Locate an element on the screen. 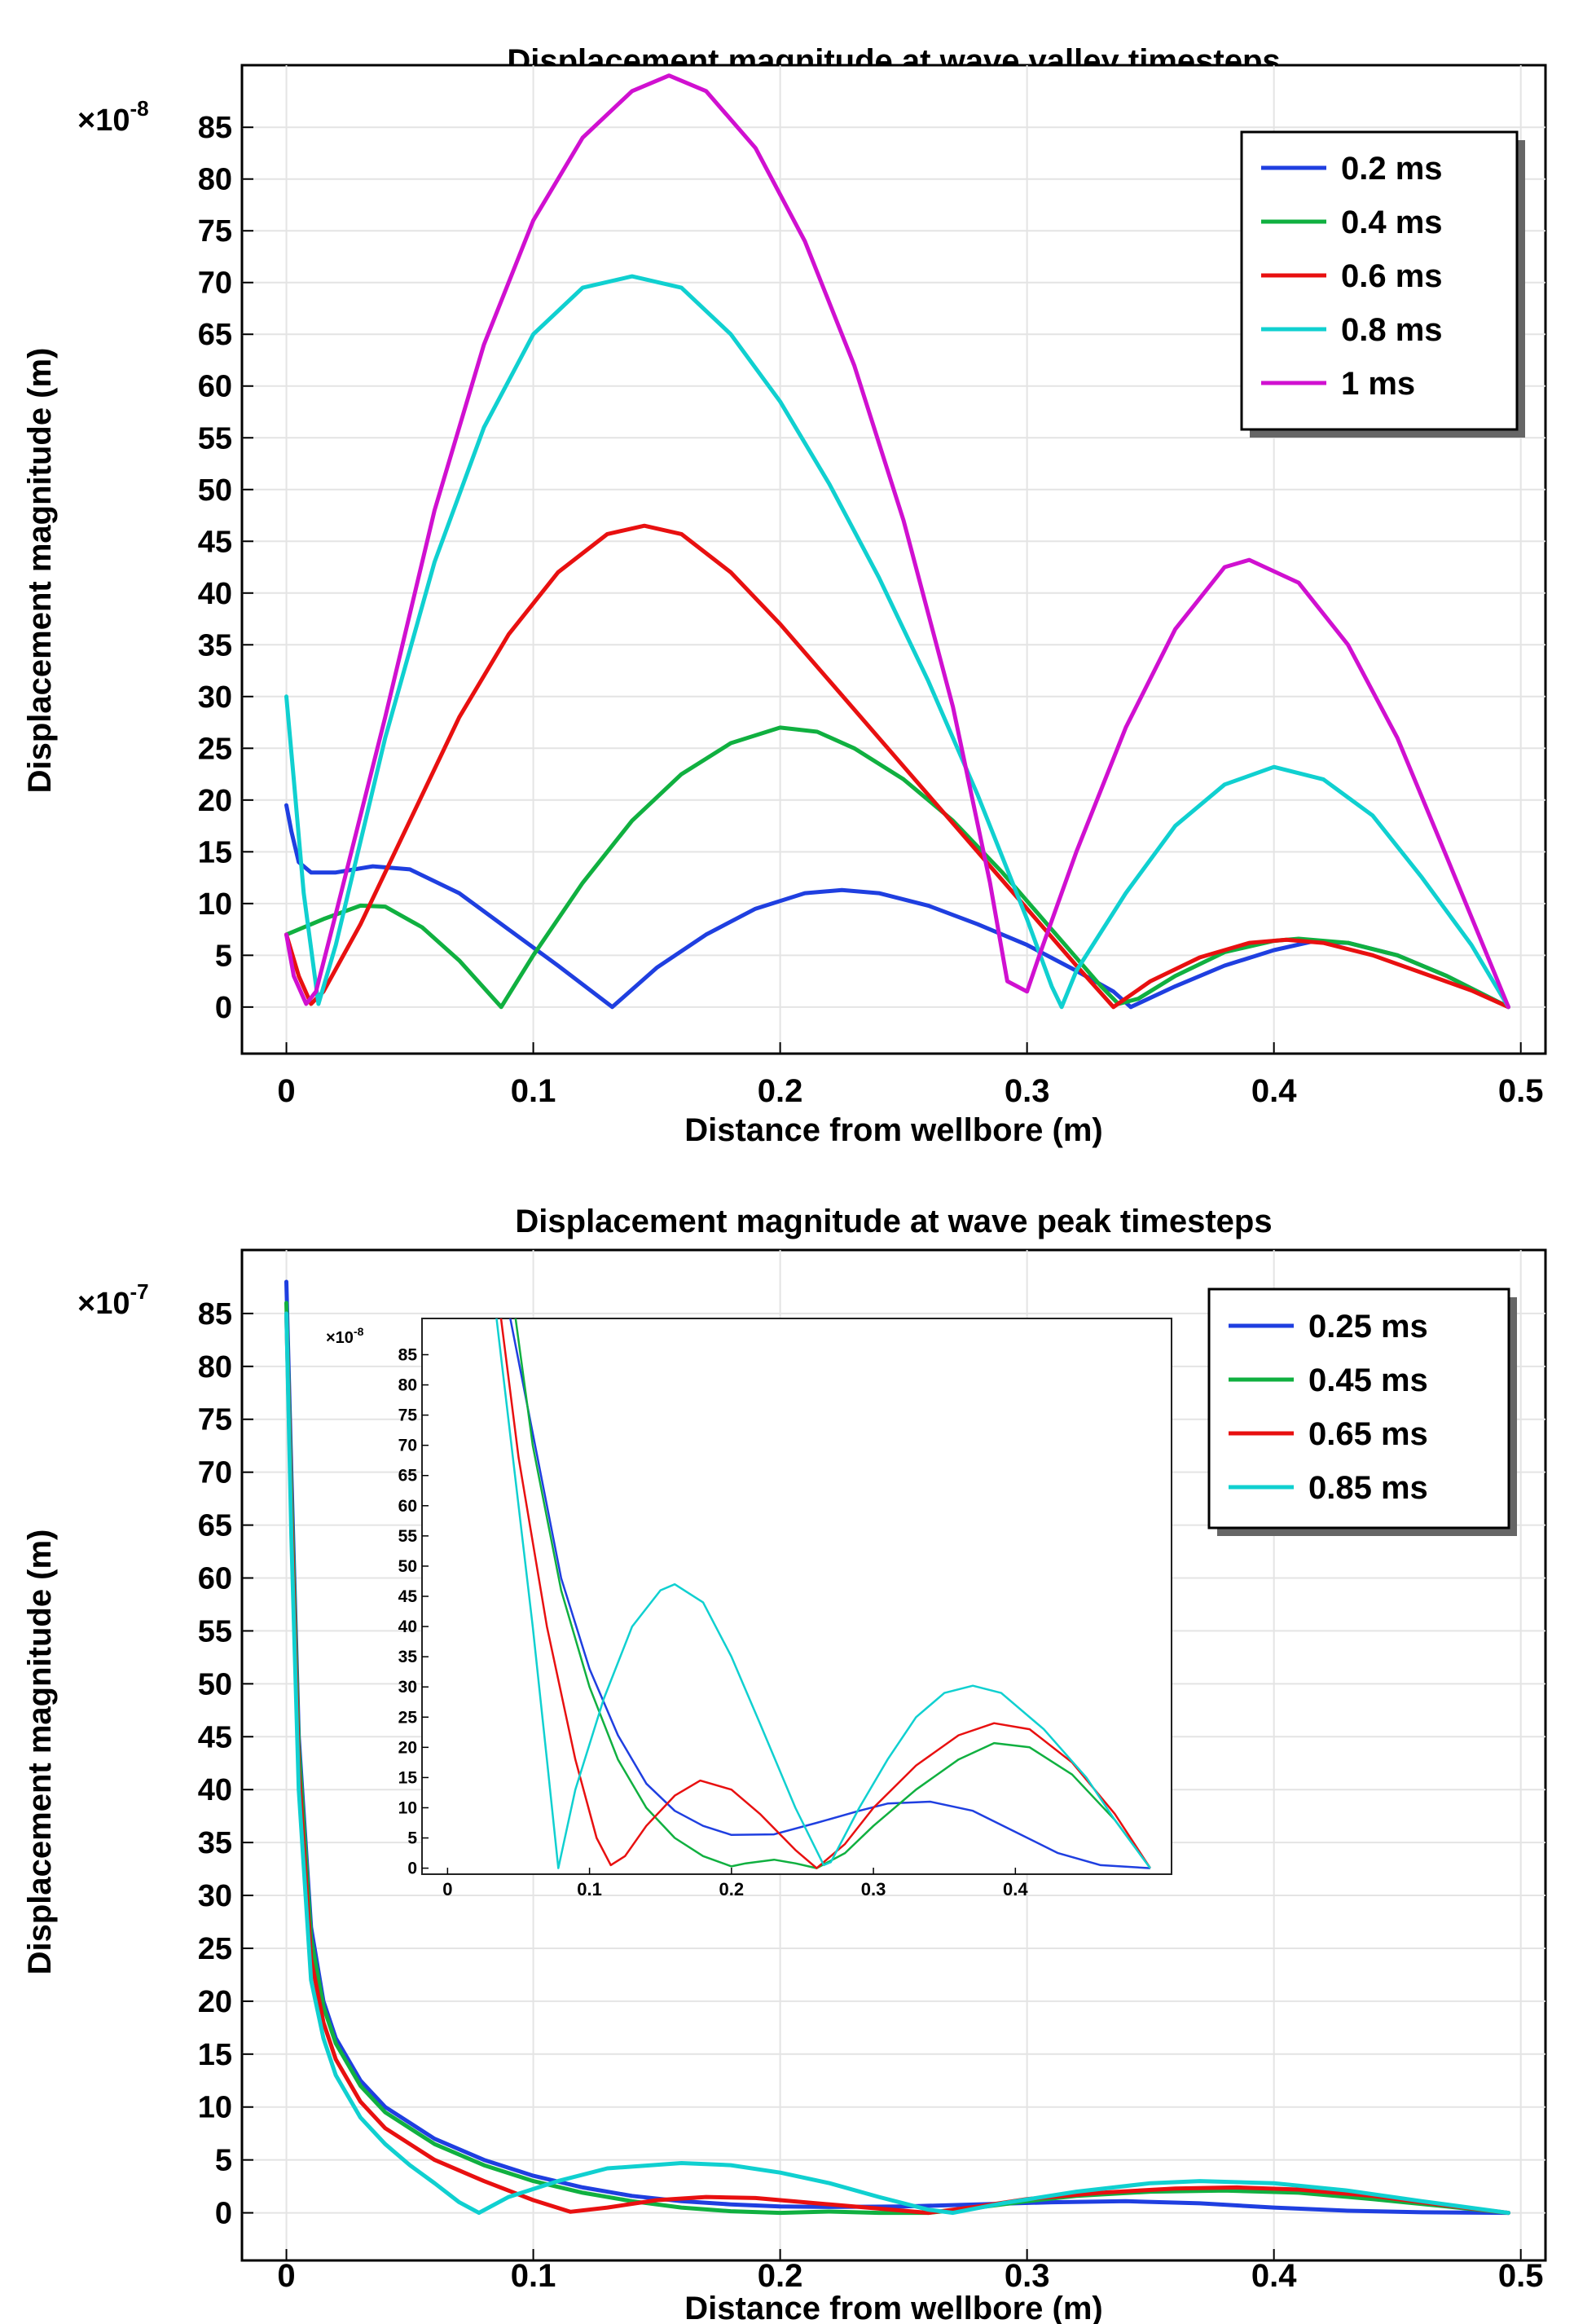  peak-legend-label: 0.45 ms is located at coordinates (1368, 1380).